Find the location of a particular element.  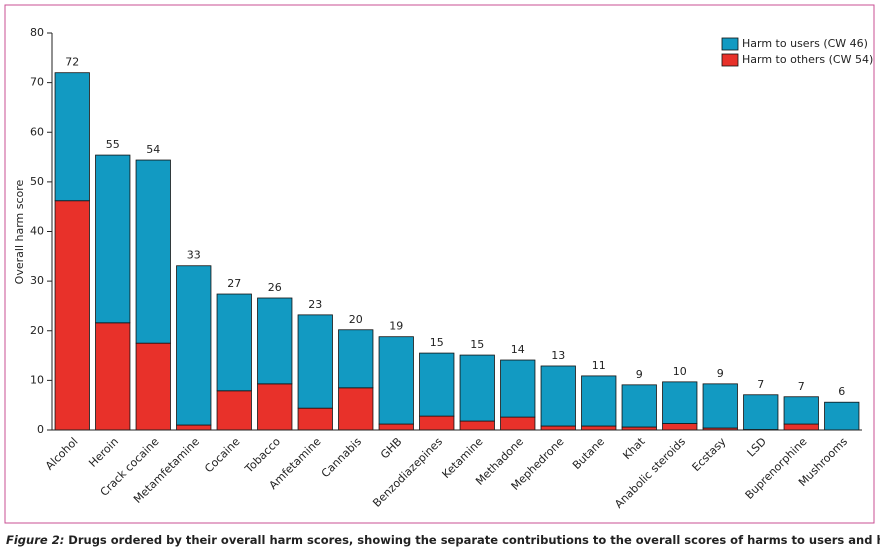

total-label: 54 is located at coordinates (153, 149).